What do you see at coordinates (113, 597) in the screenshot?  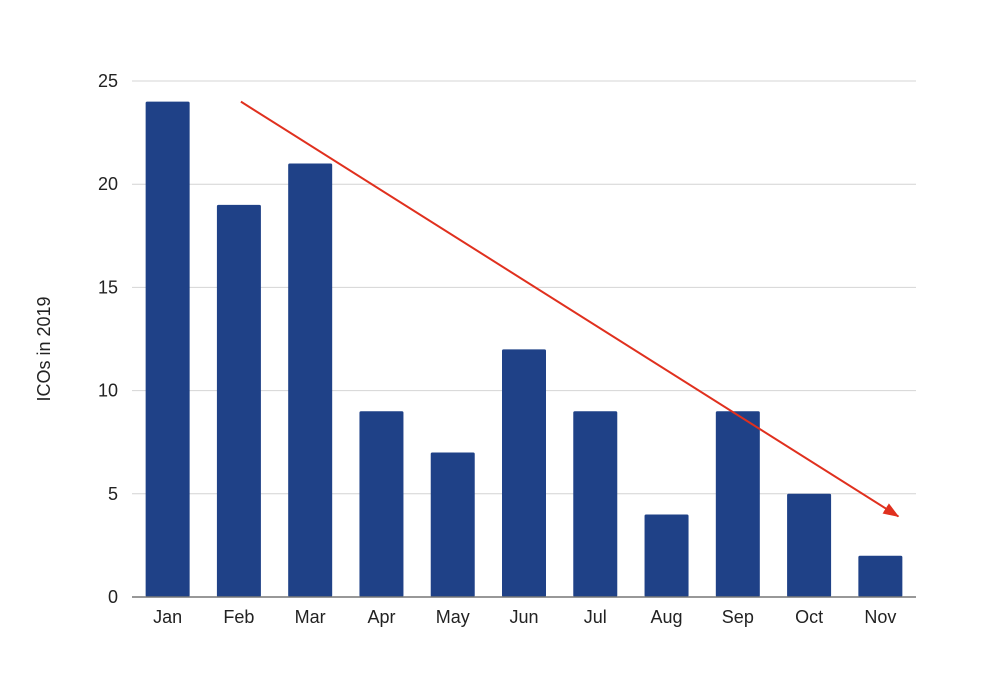 I see `y-tick-label: 0` at bounding box center [113, 597].